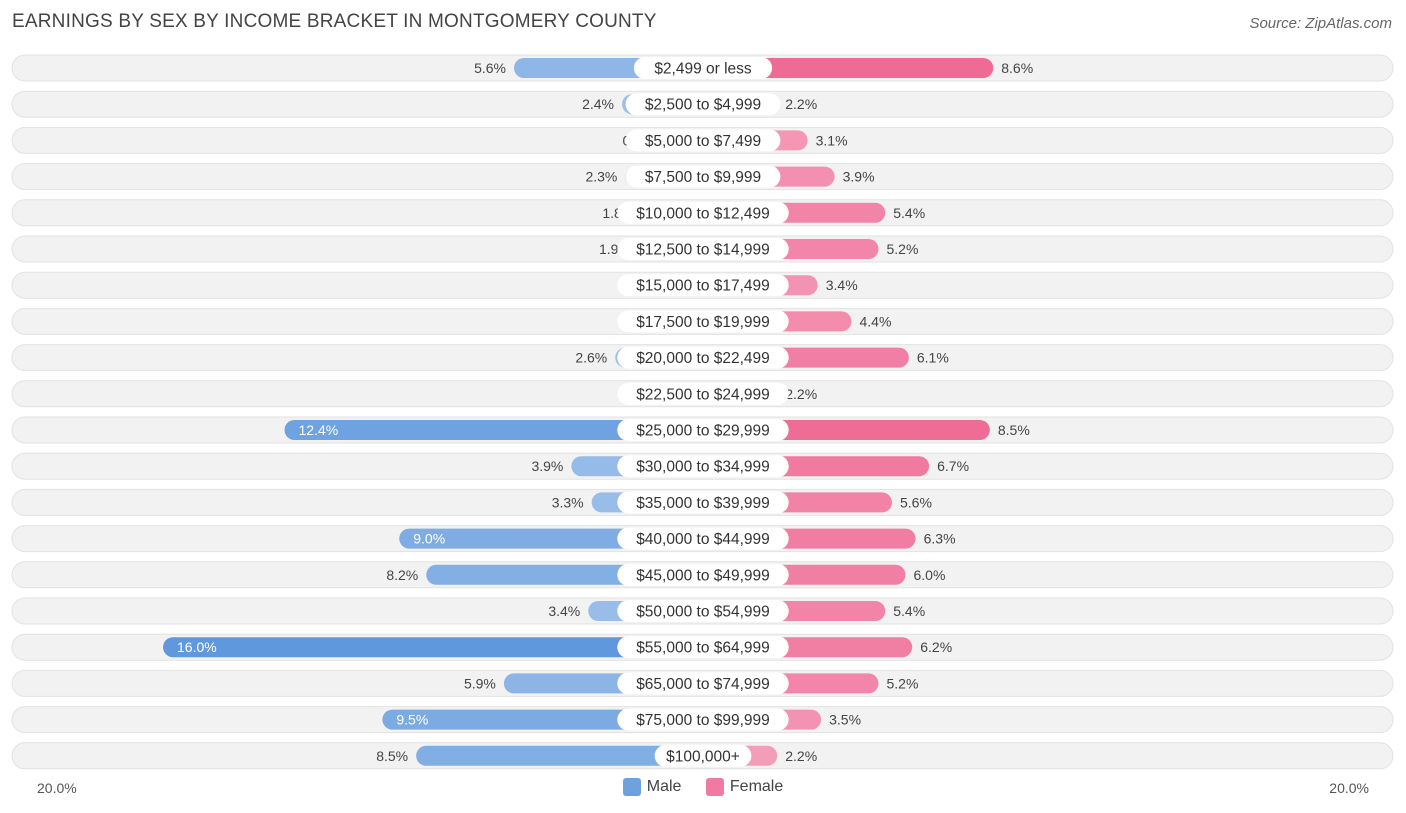 Image resolution: width=1406 pixels, height=813 pixels. What do you see at coordinates (547, 466) in the screenshot?
I see `male-value-label: 3.9%` at bounding box center [547, 466].